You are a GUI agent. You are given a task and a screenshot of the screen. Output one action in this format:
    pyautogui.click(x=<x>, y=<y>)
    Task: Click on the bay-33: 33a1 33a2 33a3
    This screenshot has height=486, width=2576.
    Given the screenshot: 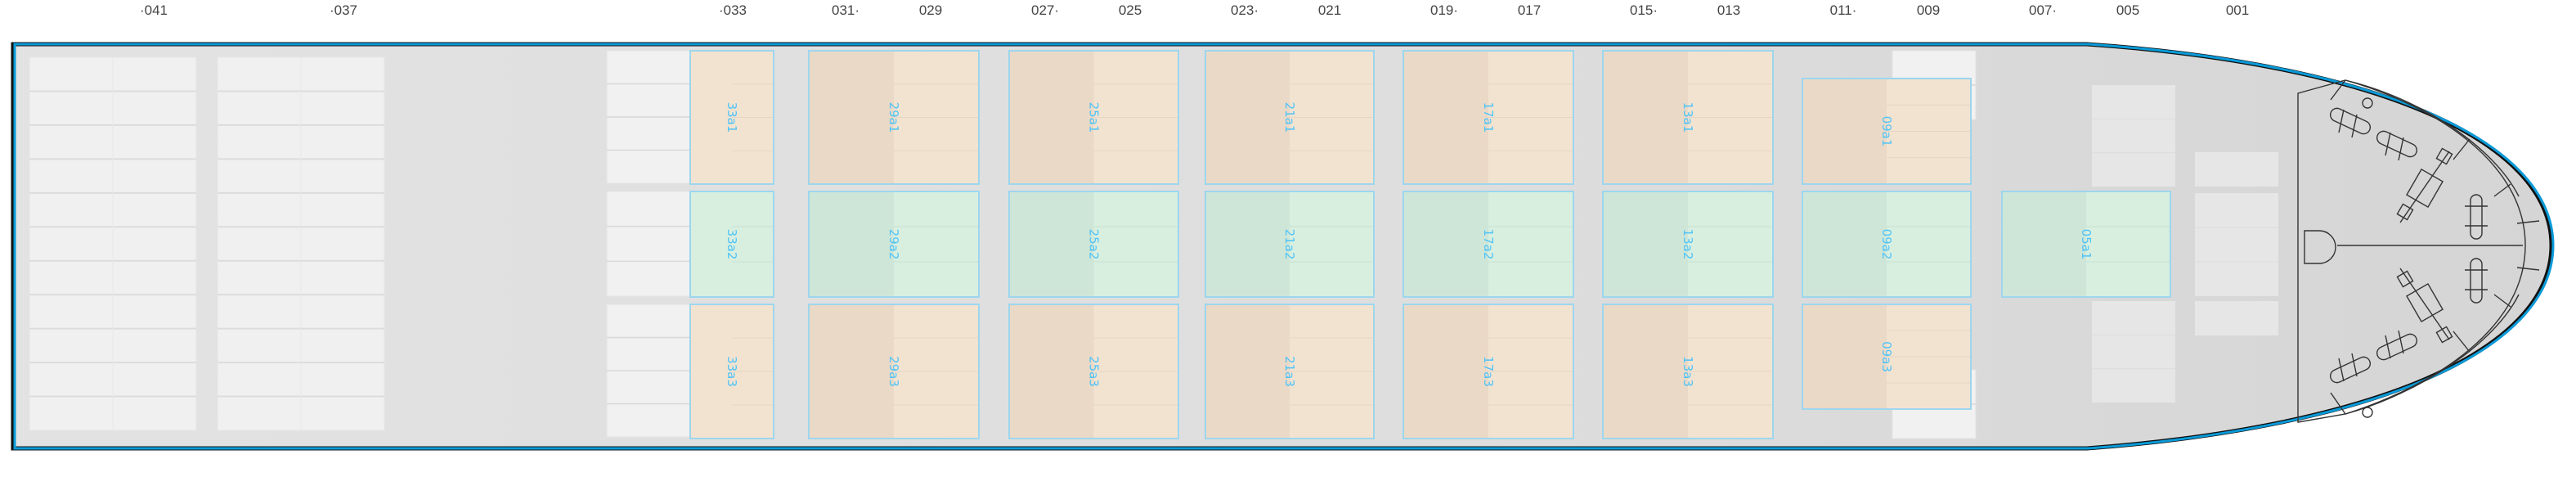 What is the action you would take?
    pyautogui.click(x=731, y=245)
    